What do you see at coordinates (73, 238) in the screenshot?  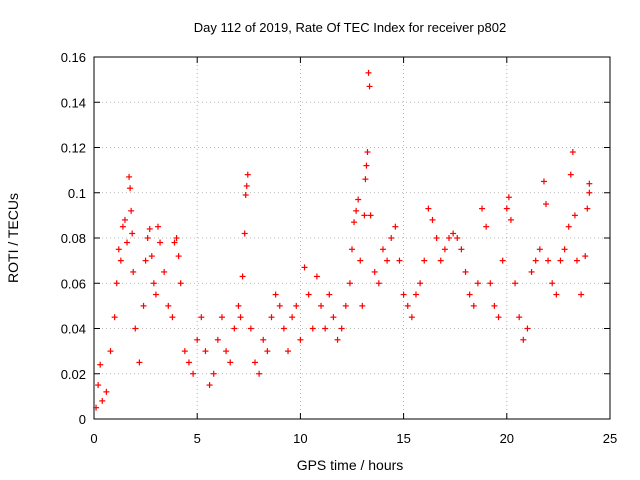 I see `y-tick-label: 0.08` at bounding box center [73, 238].